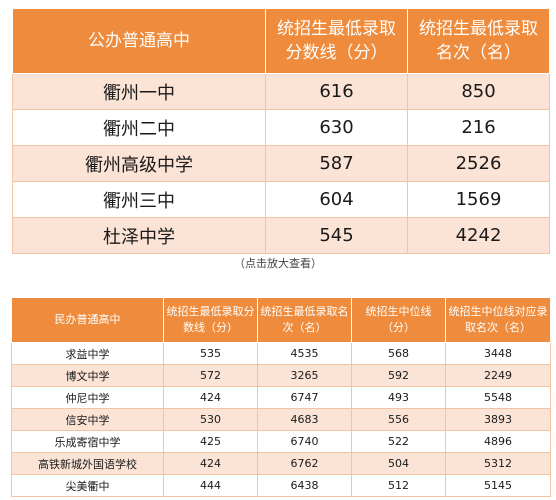 The image size is (556, 500). What do you see at coordinates (398, 397) in the screenshot?
I see `median-score: 493` at bounding box center [398, 397].